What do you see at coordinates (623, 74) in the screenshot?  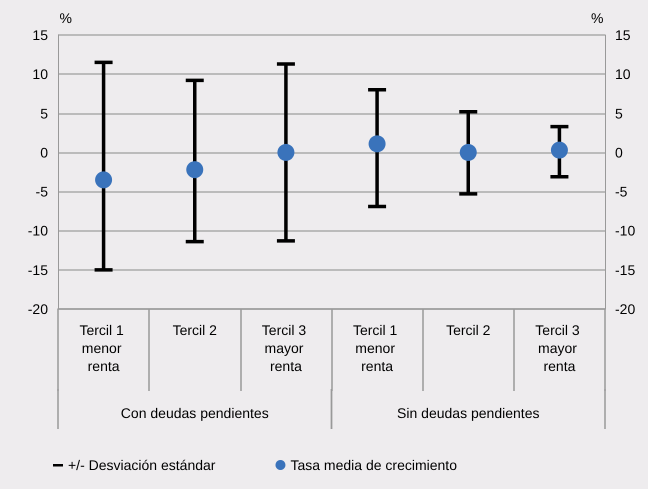 I see `y2-tick-label: 10` at bounding box center [623, 74].